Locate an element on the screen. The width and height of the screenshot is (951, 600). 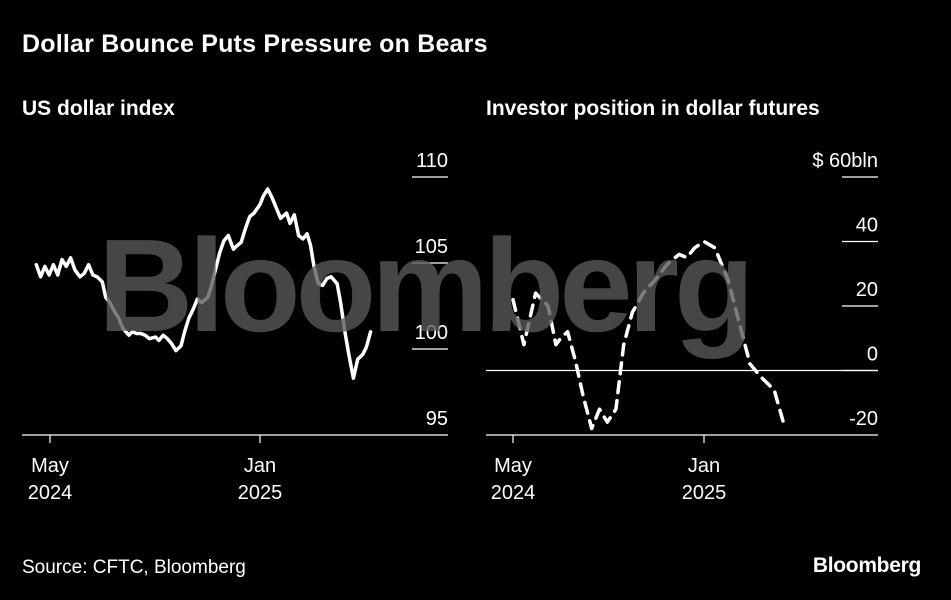
y-tick-label: $ 60bln is located at coordinates (845, 161).